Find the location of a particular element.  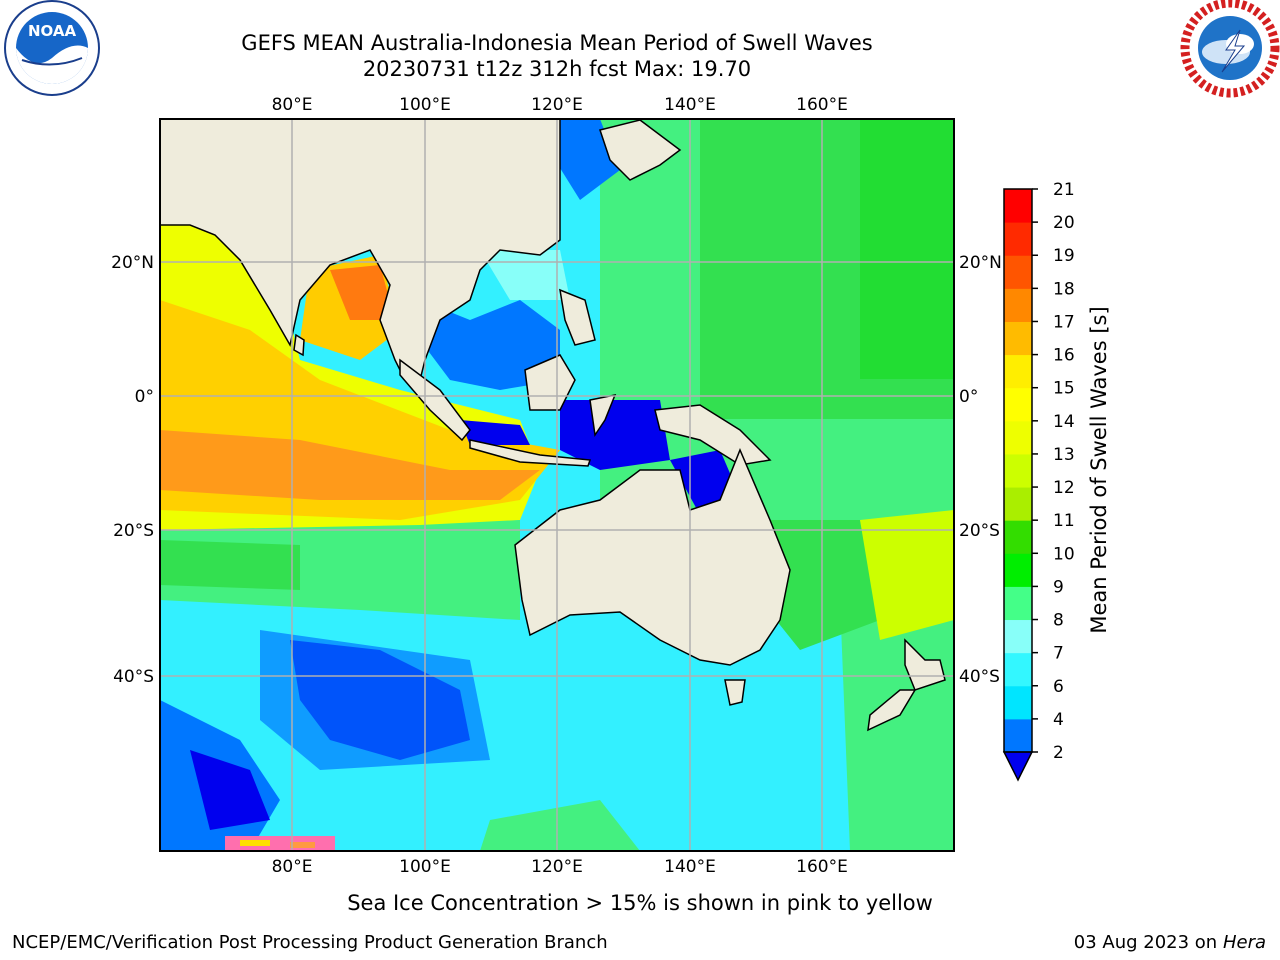

lon-label-bottom: 100°E is located at coordinates (425, 867).